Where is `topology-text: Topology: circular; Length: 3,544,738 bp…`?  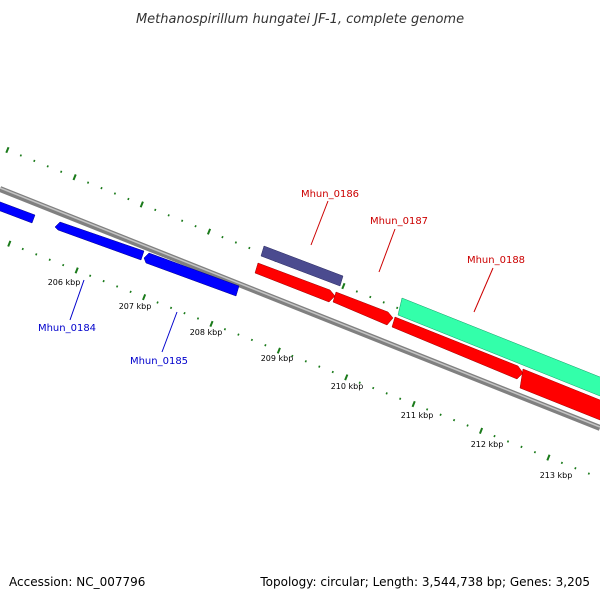 topology-text: Topology: circular; Length: 3,544,738 bp… is located at coordinates (424, 582).